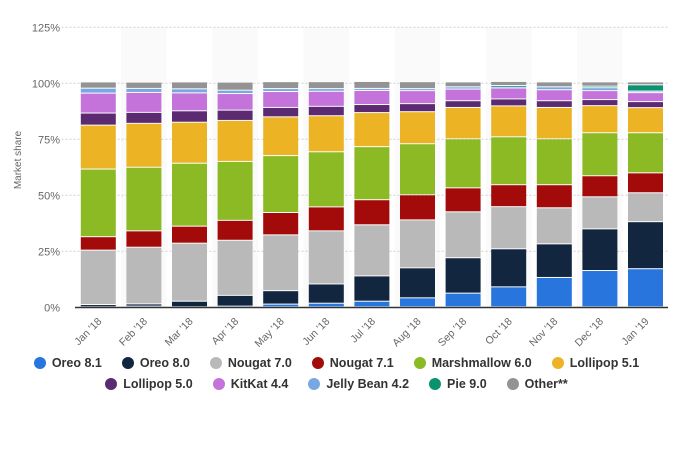 This screenshot has width=673, height=461. Describe the element at coordinates (352, 363) in the screenshot. I see `legend-item: Nougat 7.1` at that location.